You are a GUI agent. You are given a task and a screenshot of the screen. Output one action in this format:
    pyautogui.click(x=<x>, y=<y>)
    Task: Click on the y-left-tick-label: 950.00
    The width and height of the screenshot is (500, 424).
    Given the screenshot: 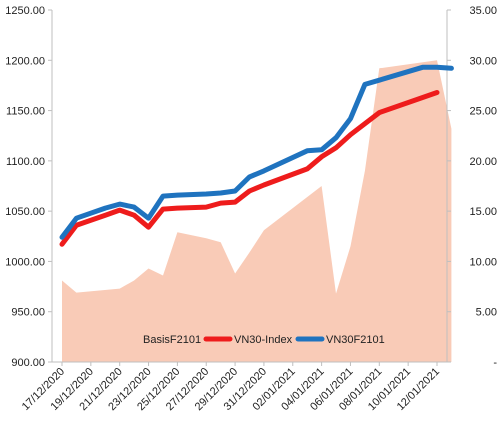 What is the action you would take?
    pyautogui.click(x=28, y=313)
    